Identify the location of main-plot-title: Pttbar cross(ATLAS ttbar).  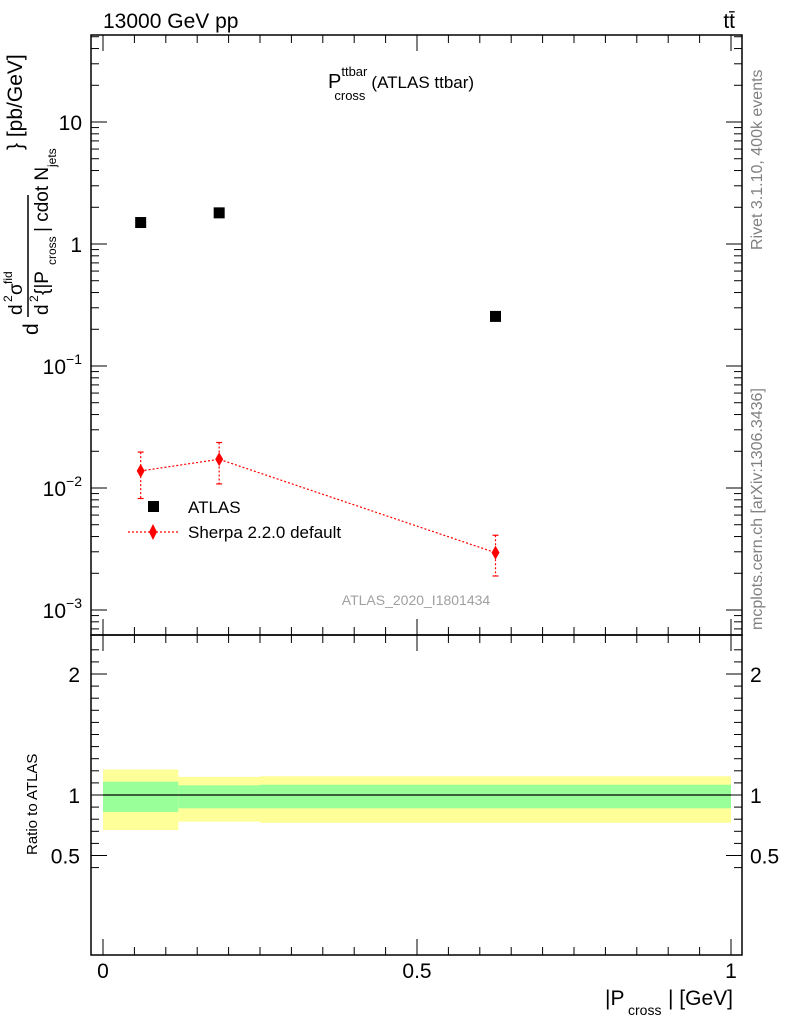
(401, 83).